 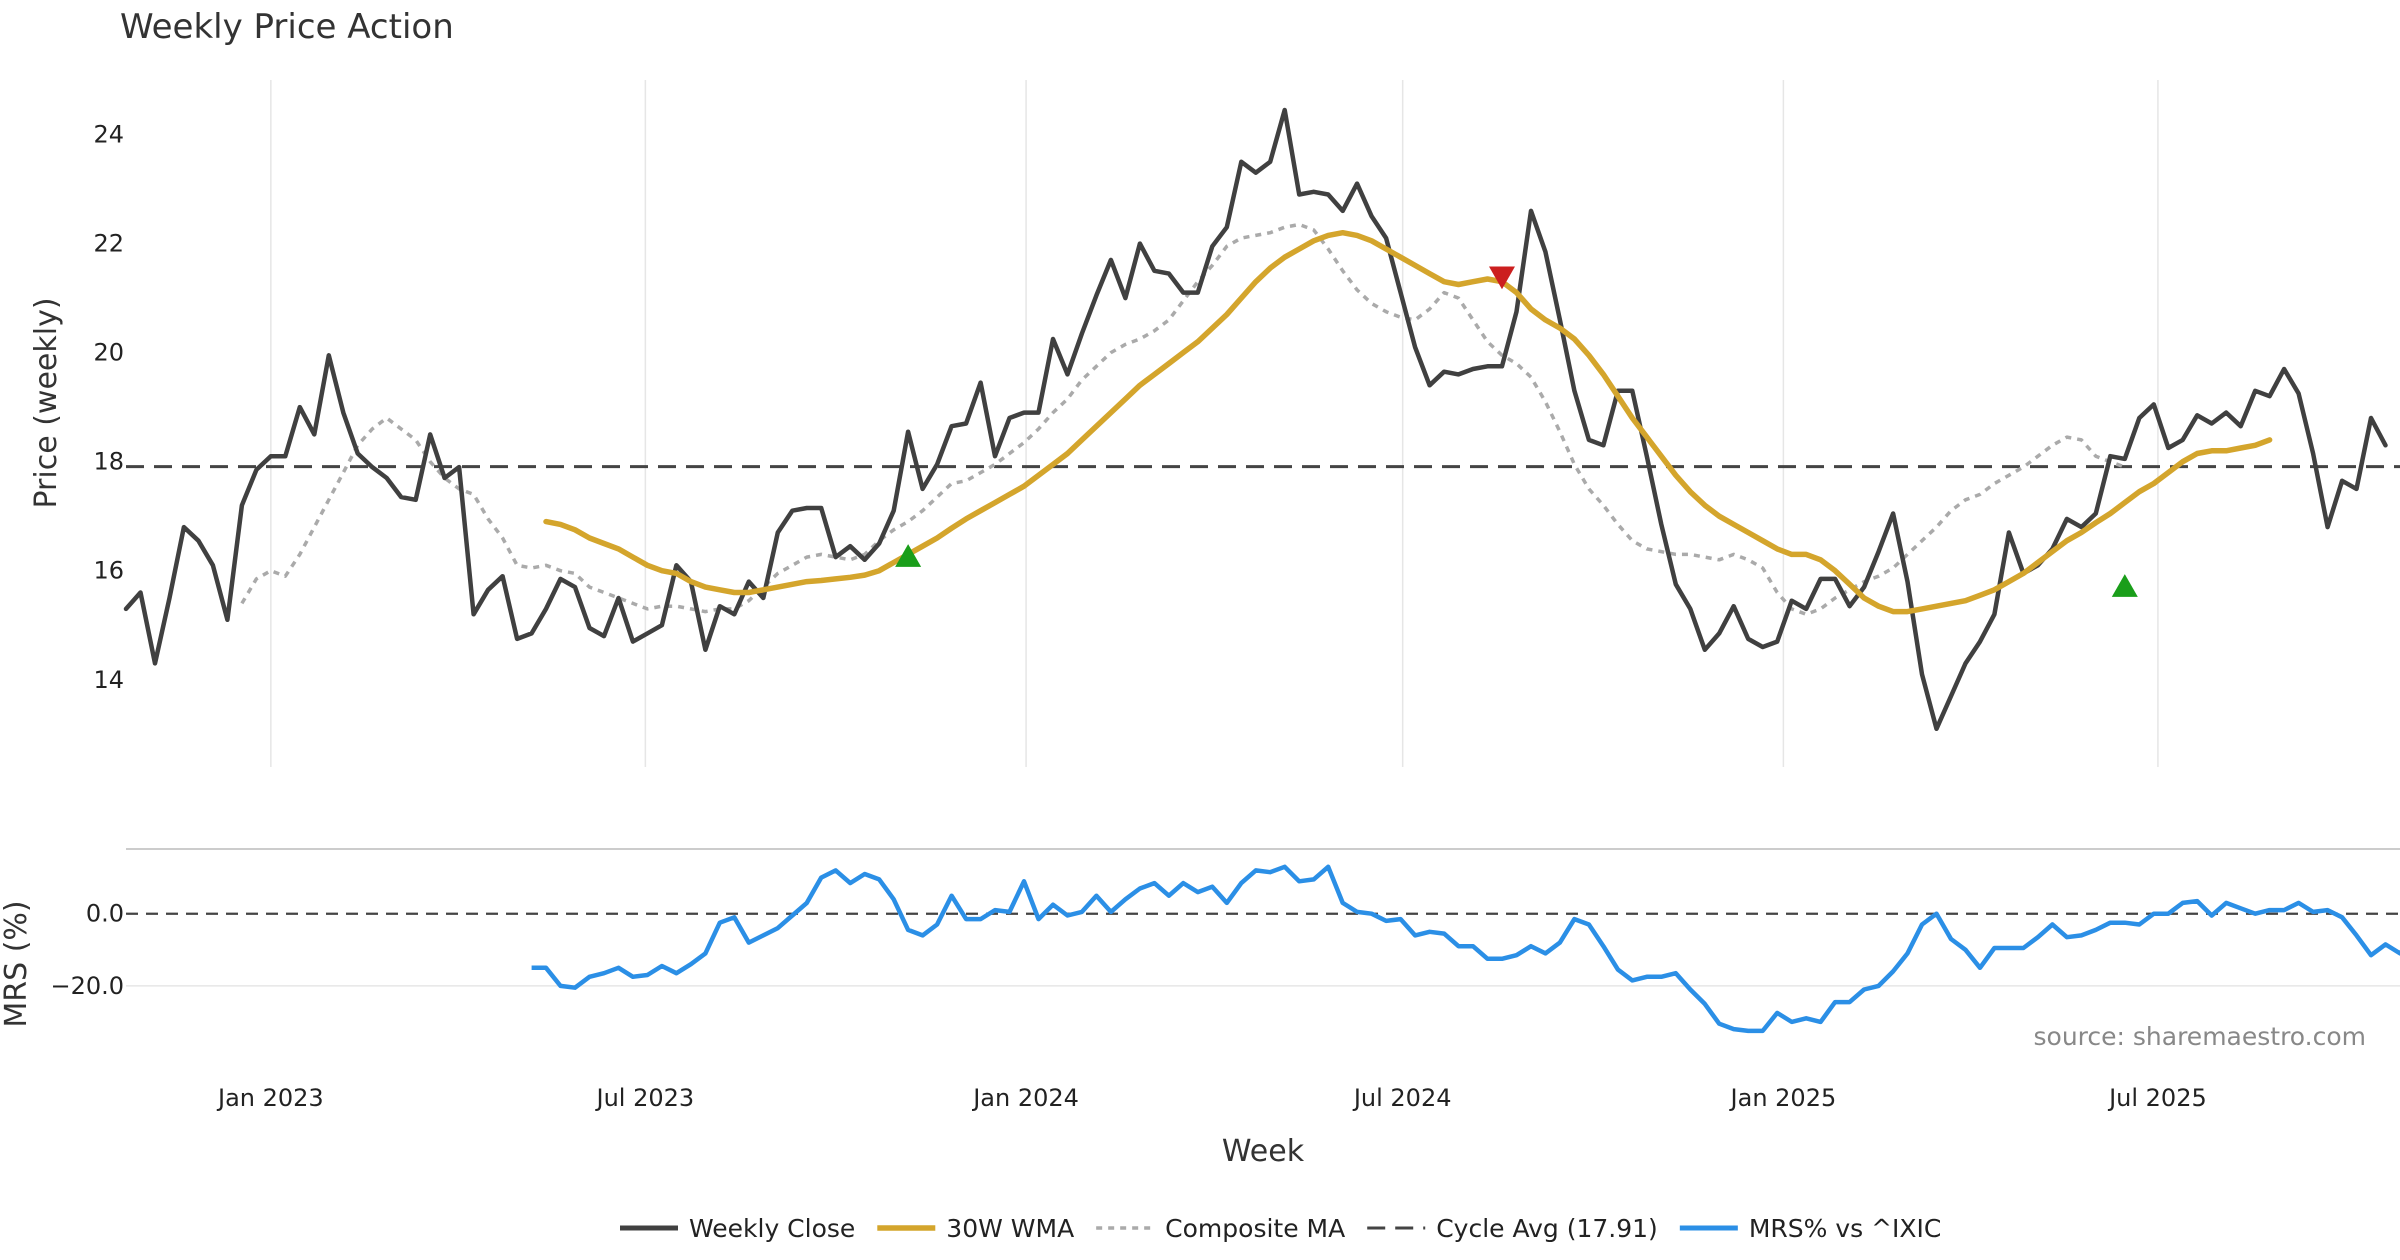 What do you see at coordinates (108, 680) in the screenshot?
I see `price-y-tick-label: 14` at bounding box center [108, 680].